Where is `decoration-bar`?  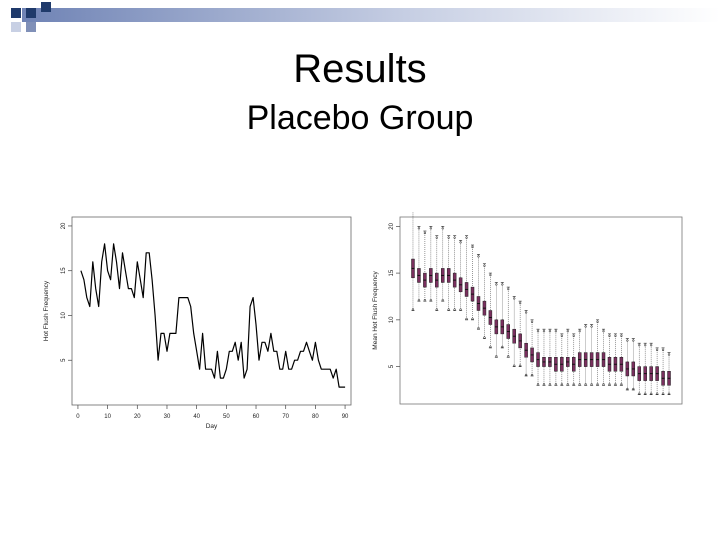 decoration-bar is located at coordinates (371, 15).